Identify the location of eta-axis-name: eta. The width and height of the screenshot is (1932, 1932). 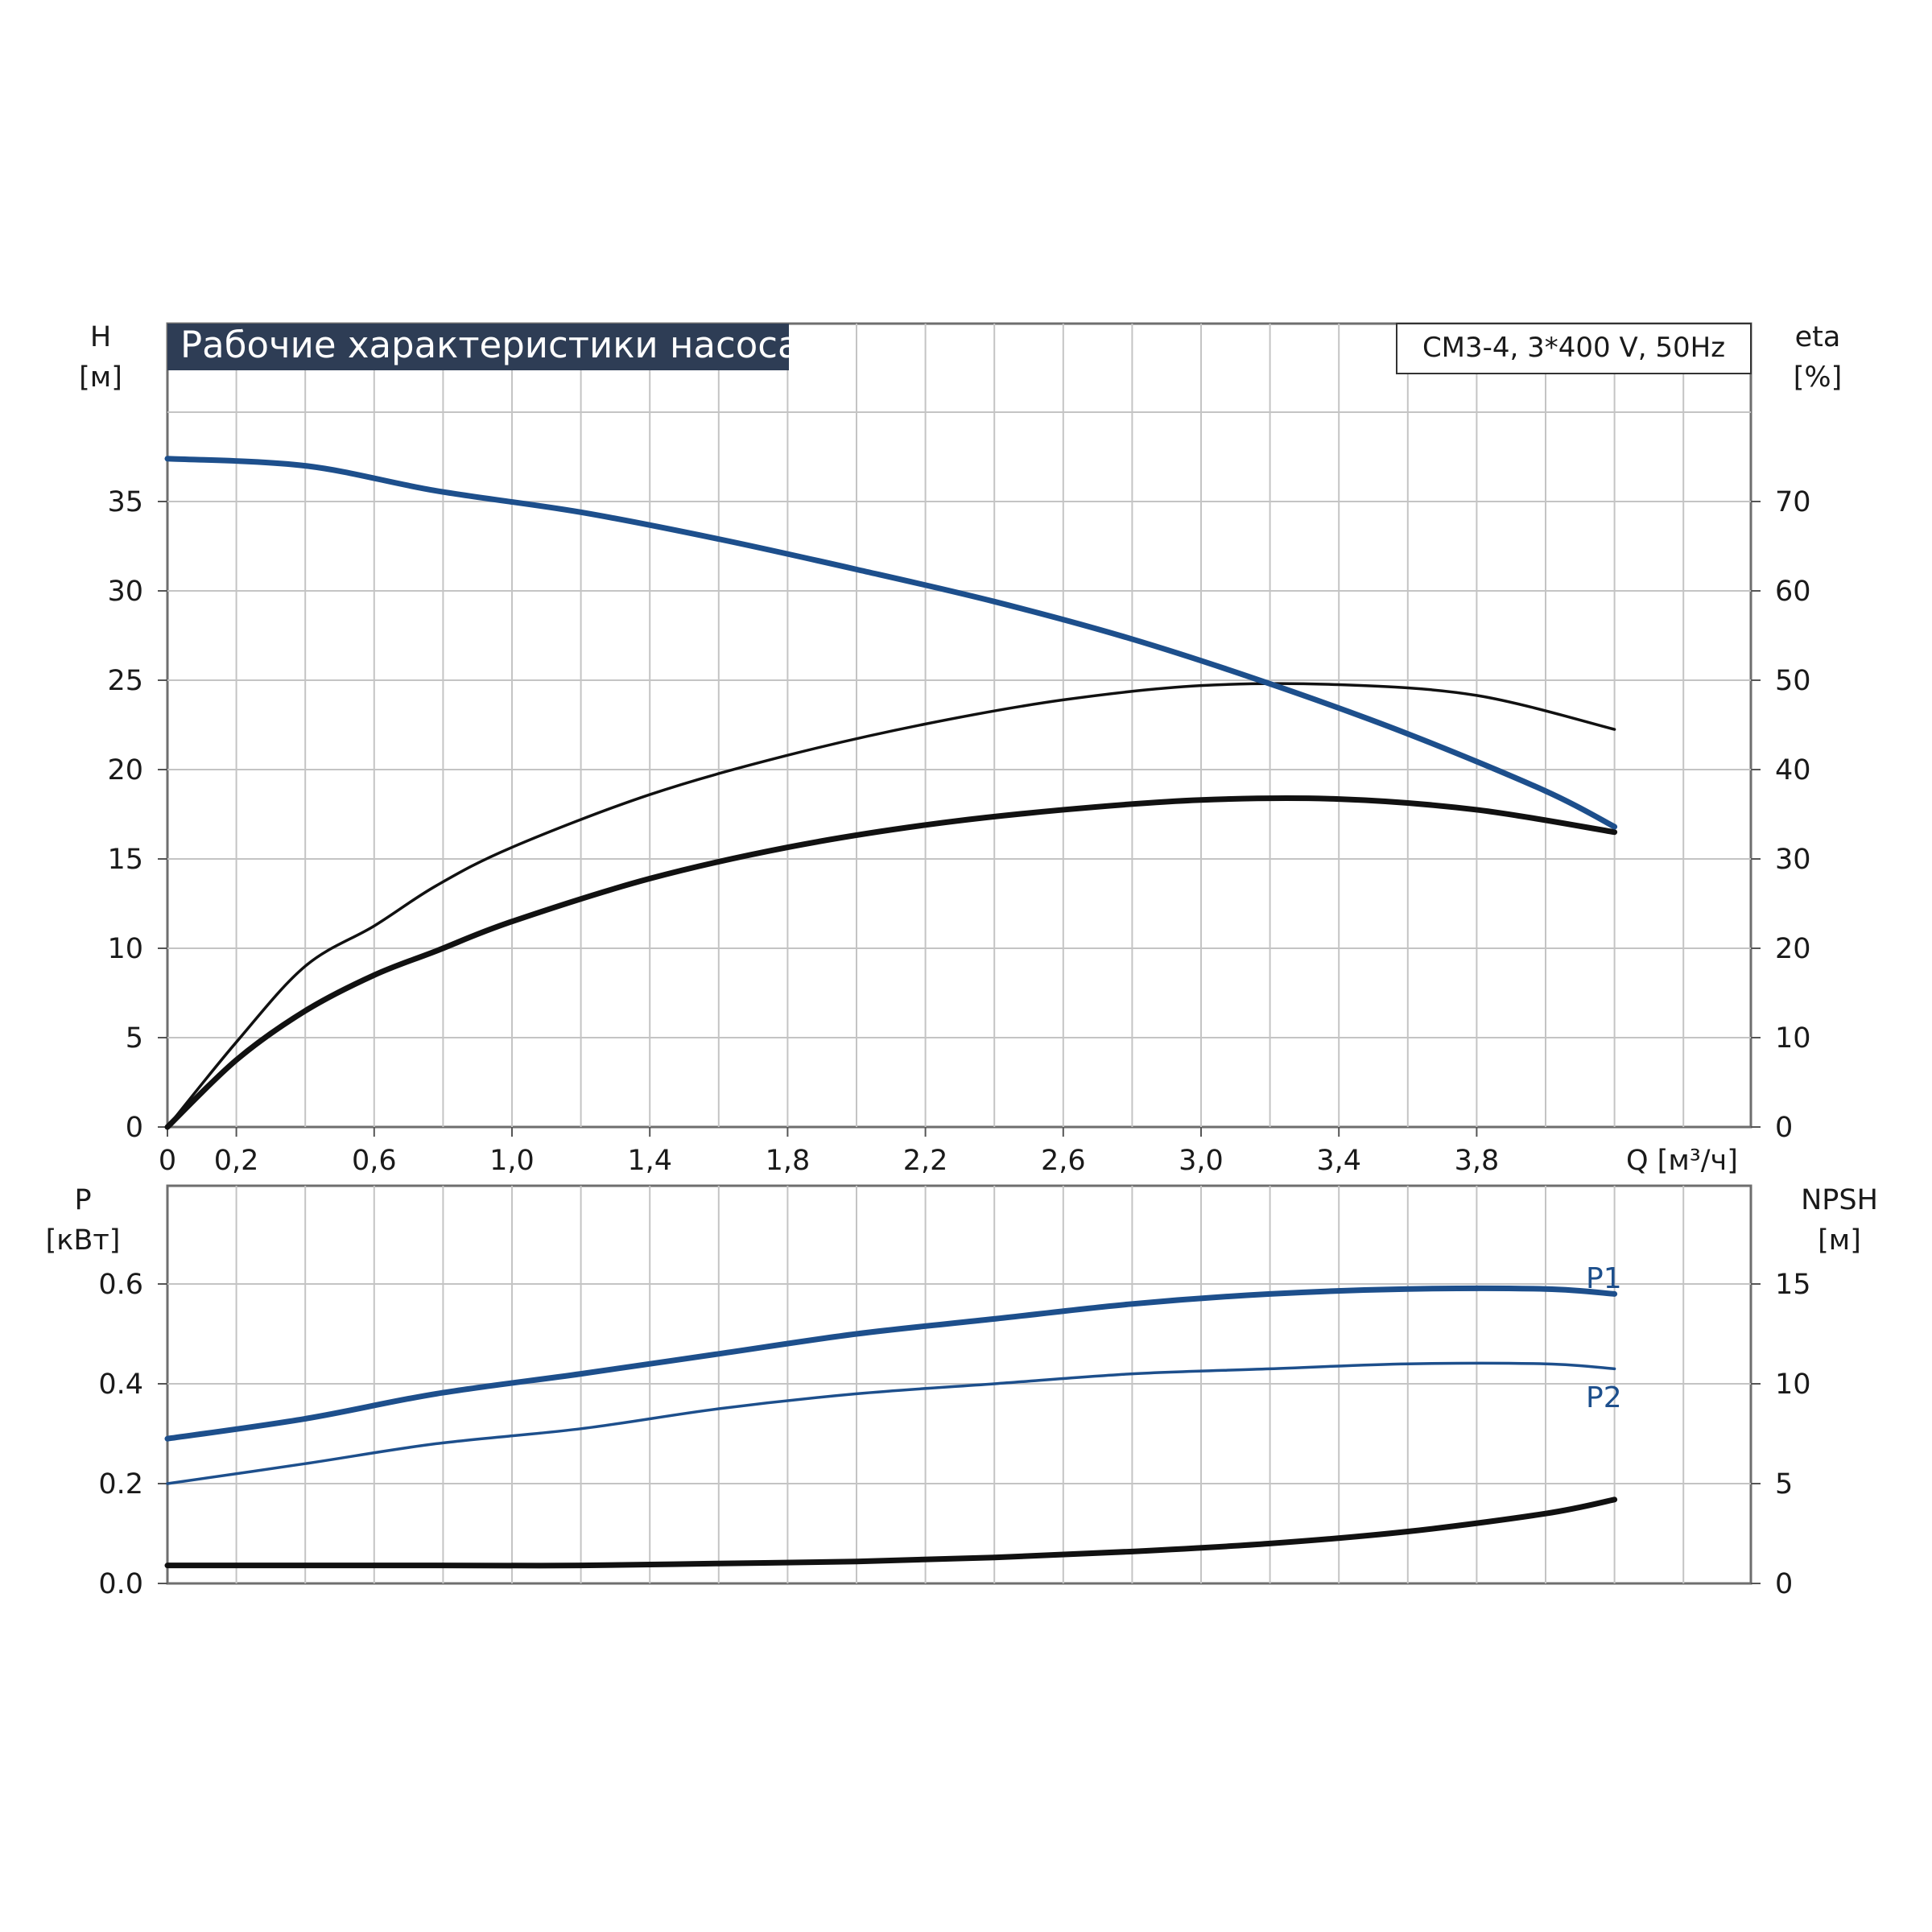
(1818, 337).